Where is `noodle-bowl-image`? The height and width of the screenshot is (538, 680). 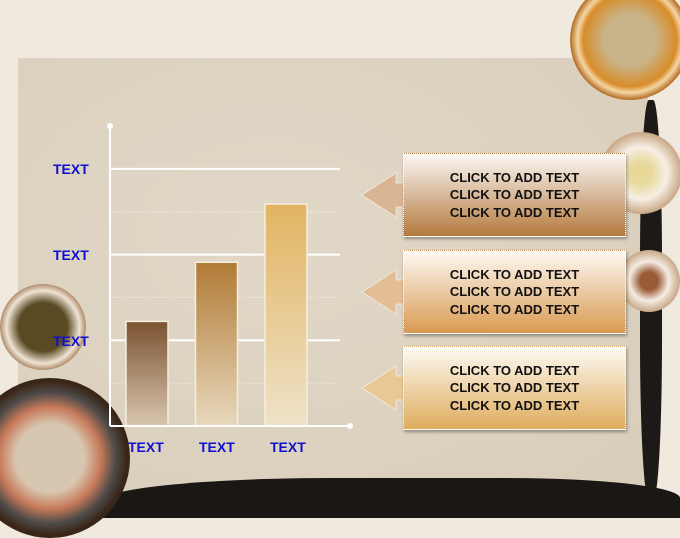 noodle-bowl-image is located at coordinates (625, 50).